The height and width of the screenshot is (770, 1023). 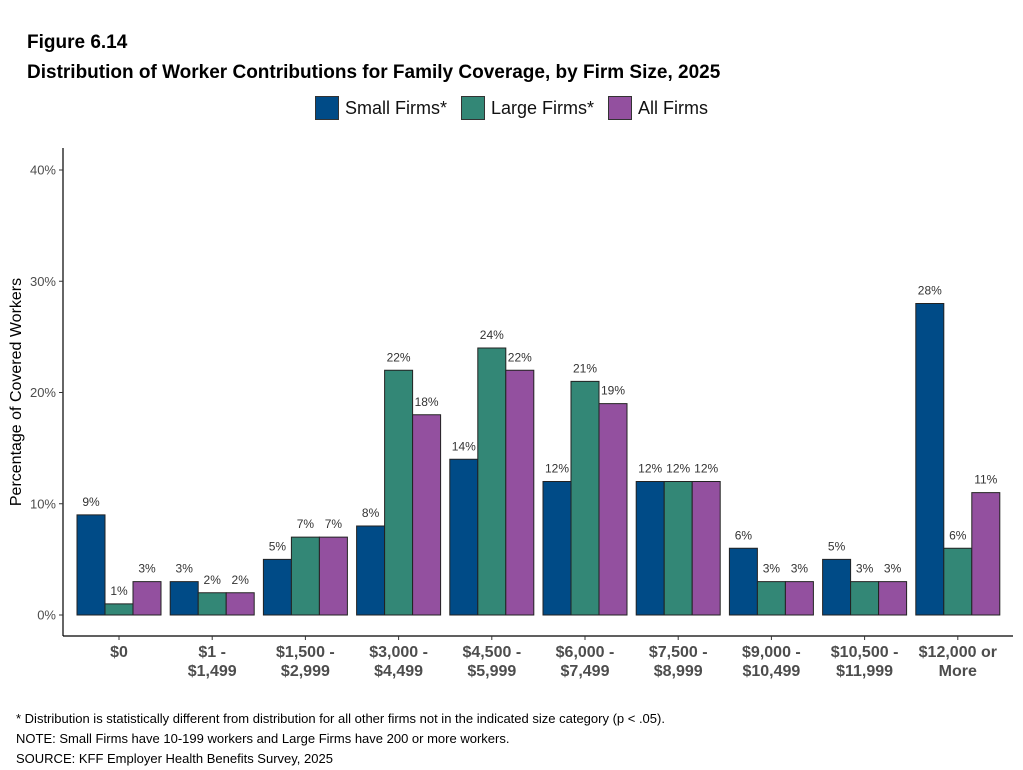 I want to click on data-label: 18%, so click(x=427, y=402).